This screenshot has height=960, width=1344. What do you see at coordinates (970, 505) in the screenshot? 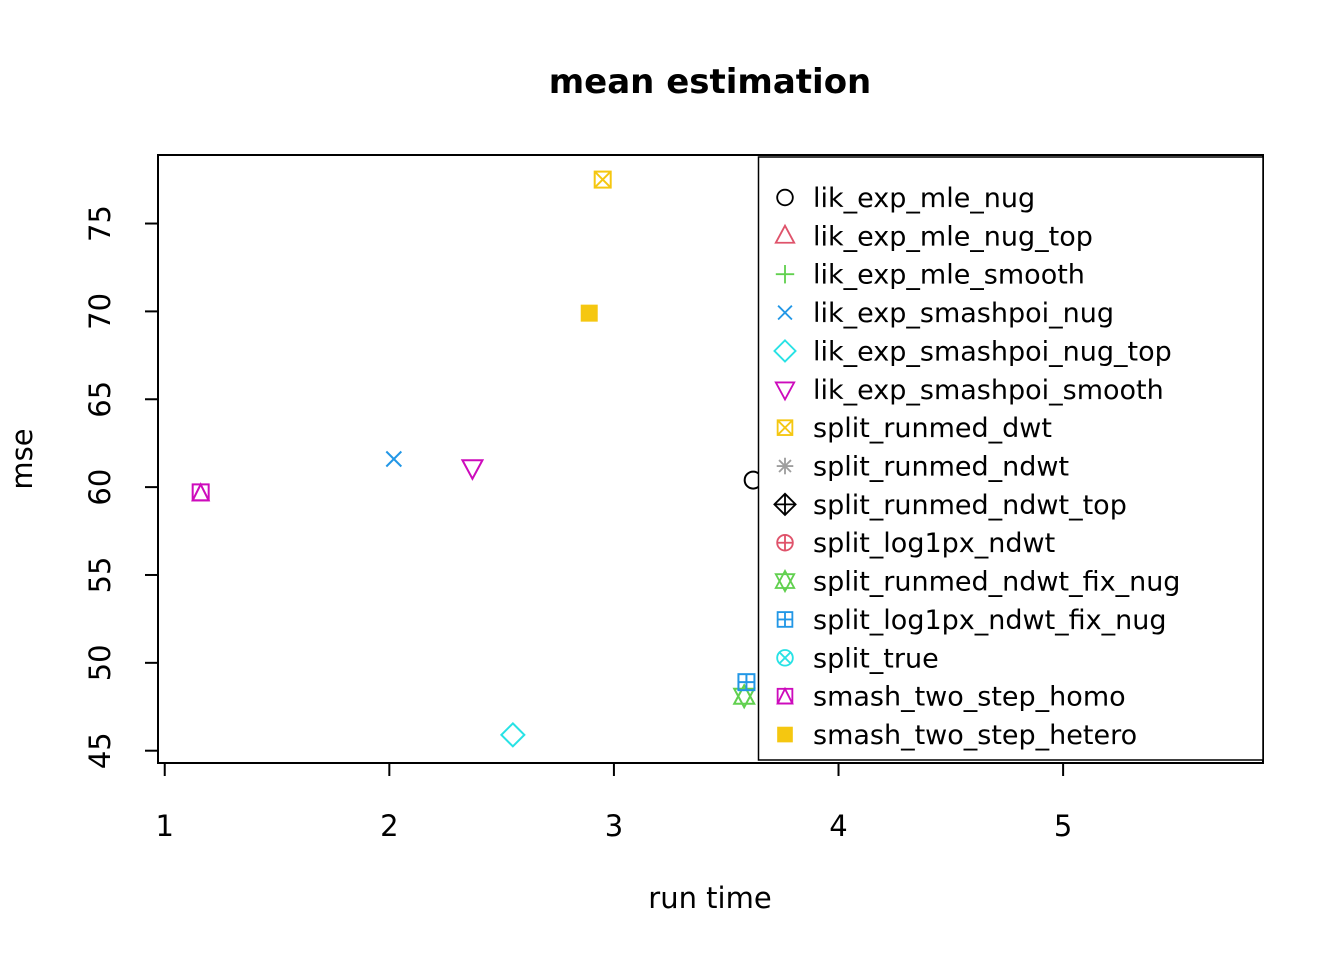
I see `legend-item-label: split_runmed_ndwt_top` at bounding box center [970, 505].